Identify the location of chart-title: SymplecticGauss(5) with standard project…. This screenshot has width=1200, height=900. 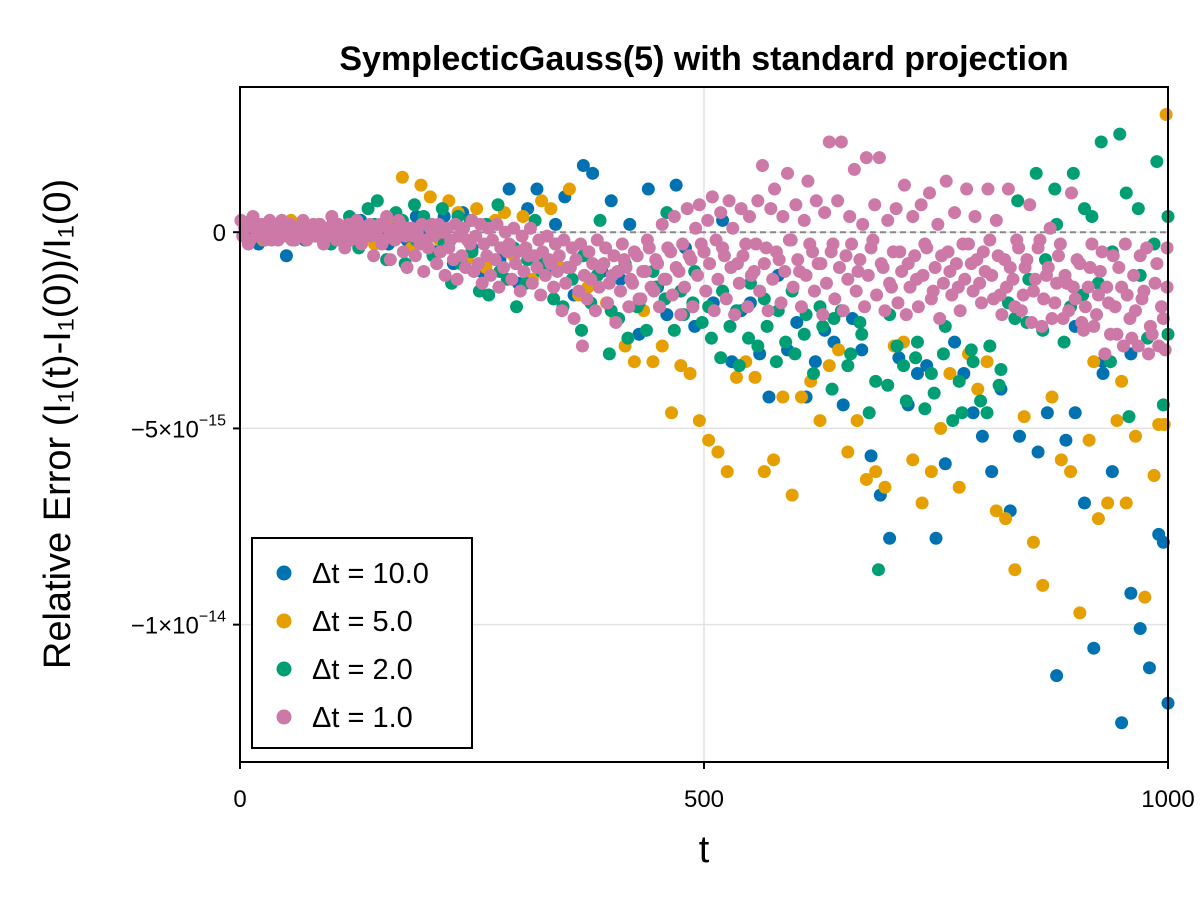
(703, 59).